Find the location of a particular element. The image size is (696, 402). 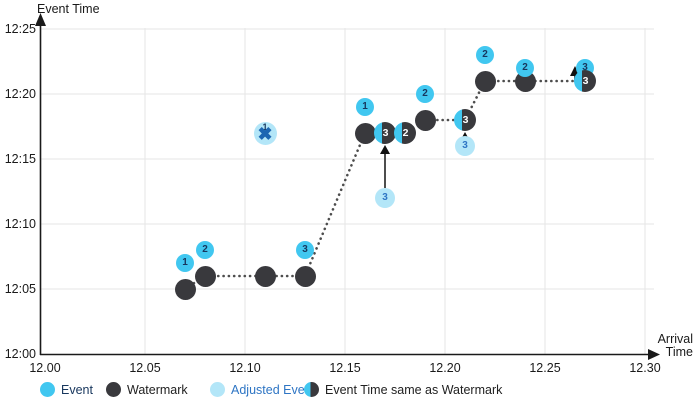

x-tick-label: 12.30 is located at coordinates (645, 368).